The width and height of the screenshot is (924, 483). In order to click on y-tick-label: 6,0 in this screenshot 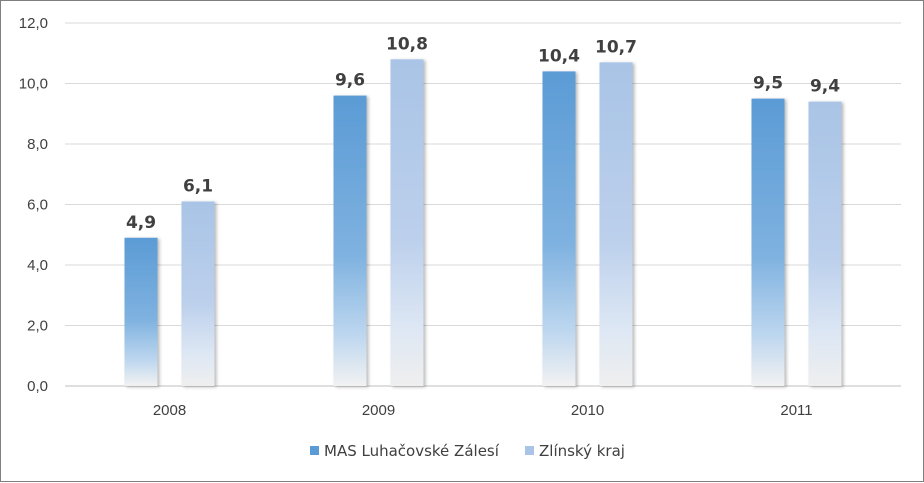, I will do `click(37, 205)`.